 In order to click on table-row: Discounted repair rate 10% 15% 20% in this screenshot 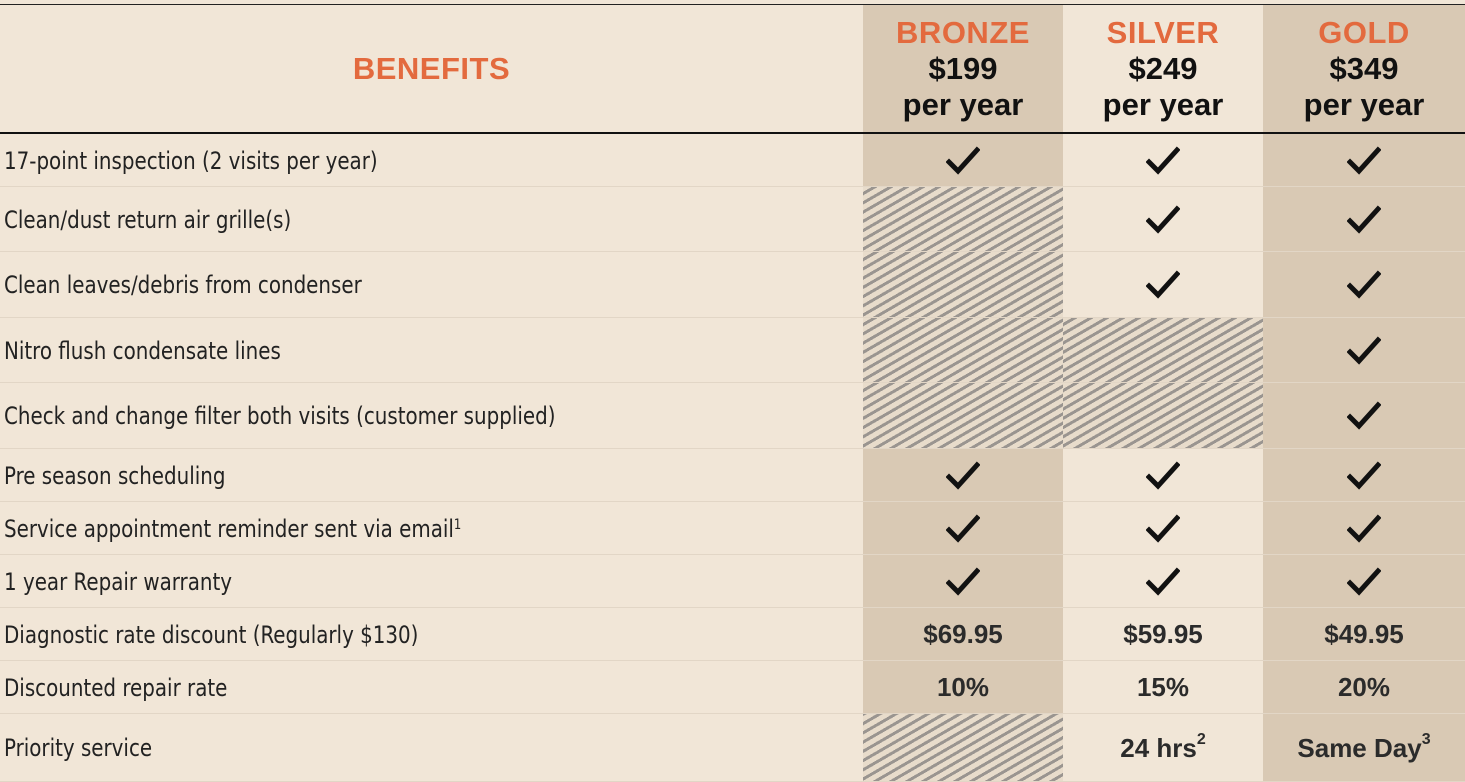, I will do `click(732, 687)`.